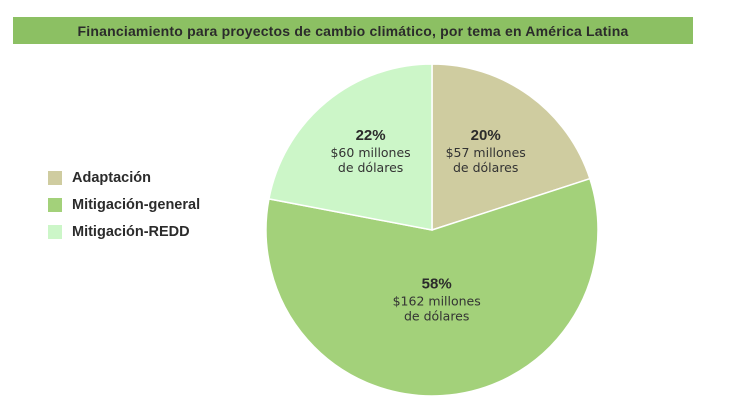  I want to click on legend-swatch-mitigacion-redd, so click(55, 231).